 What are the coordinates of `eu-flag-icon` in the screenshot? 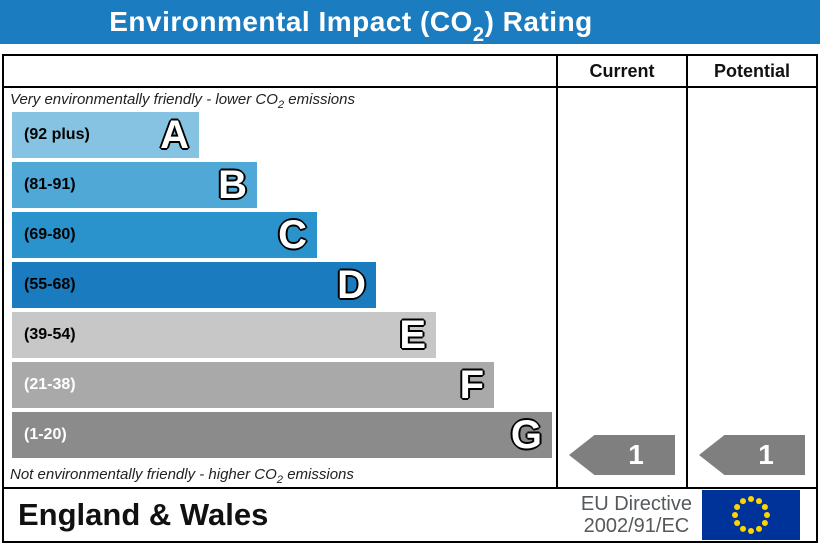 It's located at (751, 515).